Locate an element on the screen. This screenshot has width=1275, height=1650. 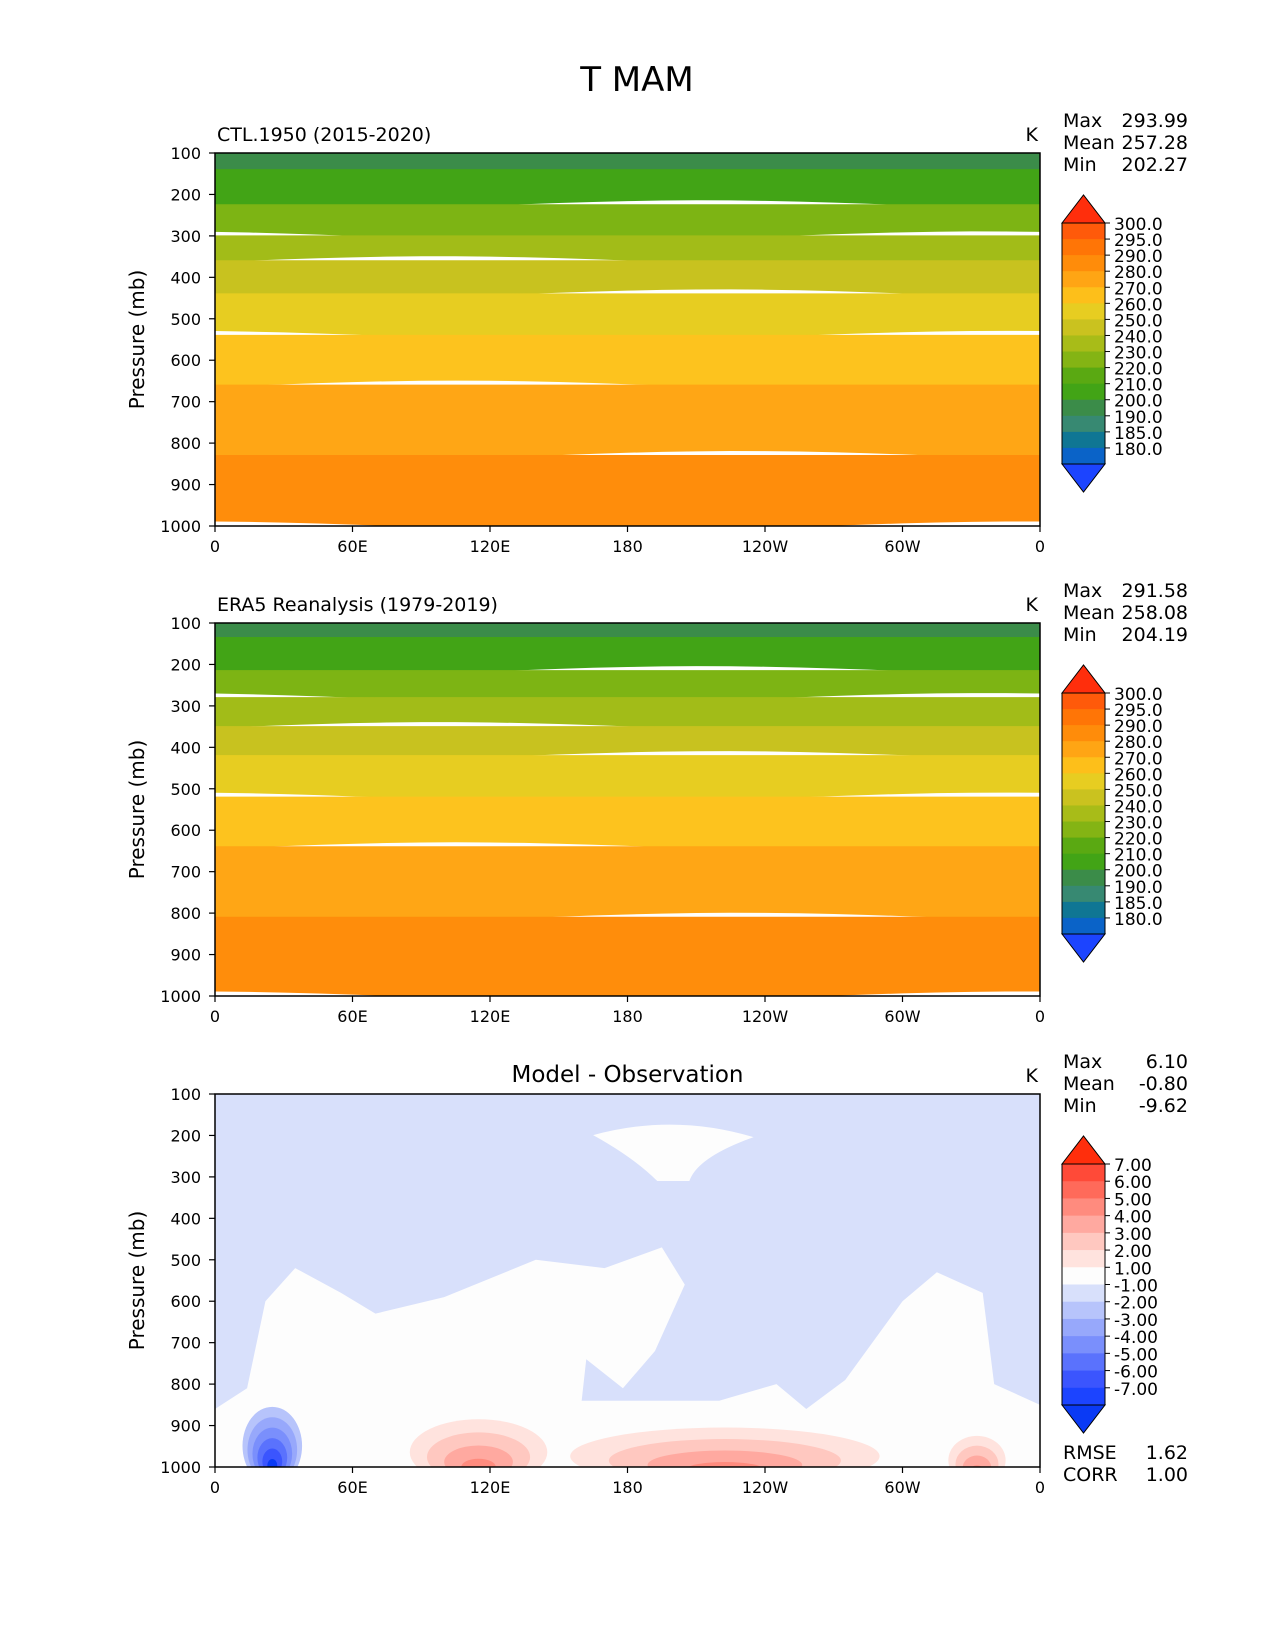
x-tick-label: 60W is located at coordinates (902, 1487).